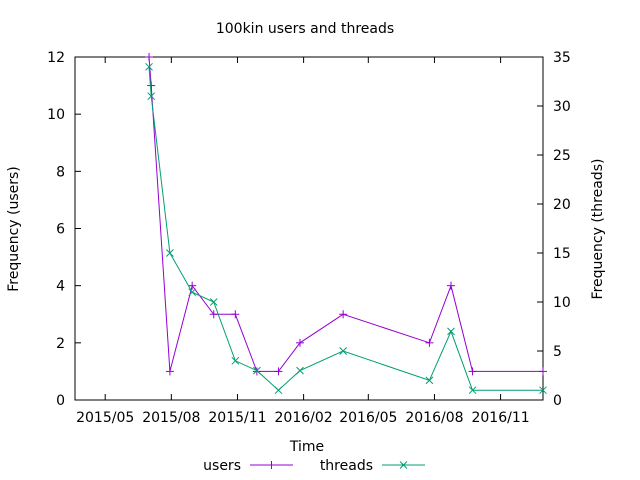 This screenshot has height=480, width=640. Describe the element at coordinates (562, 303) in the screenshot. I see `y2-tick-label: 10` at that location.